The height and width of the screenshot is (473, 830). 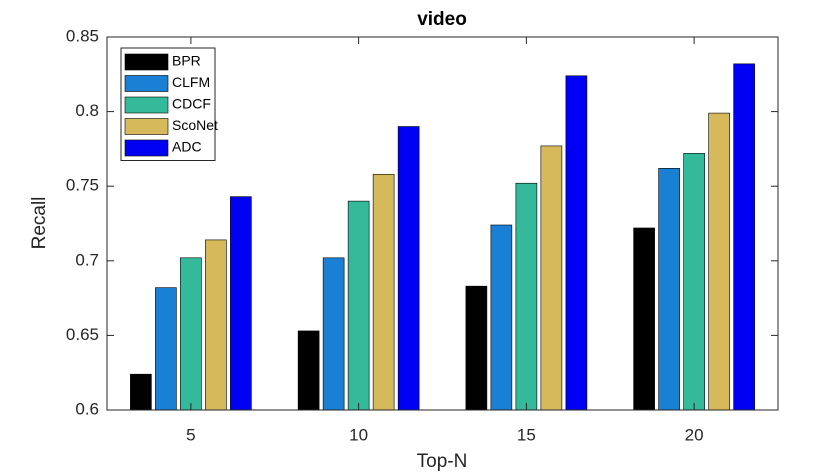 What do you see at coordinates (526, 434) in the screenshot?
I see `x-tick-label: 15` at bounding box center [526, 434].